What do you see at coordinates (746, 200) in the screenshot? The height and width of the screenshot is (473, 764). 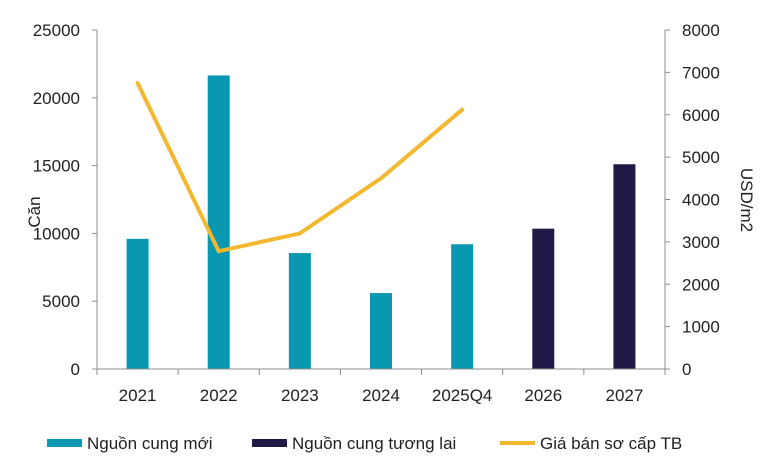 I see `y2-axis-title: USD/m2` at bounding box center [746, 200].